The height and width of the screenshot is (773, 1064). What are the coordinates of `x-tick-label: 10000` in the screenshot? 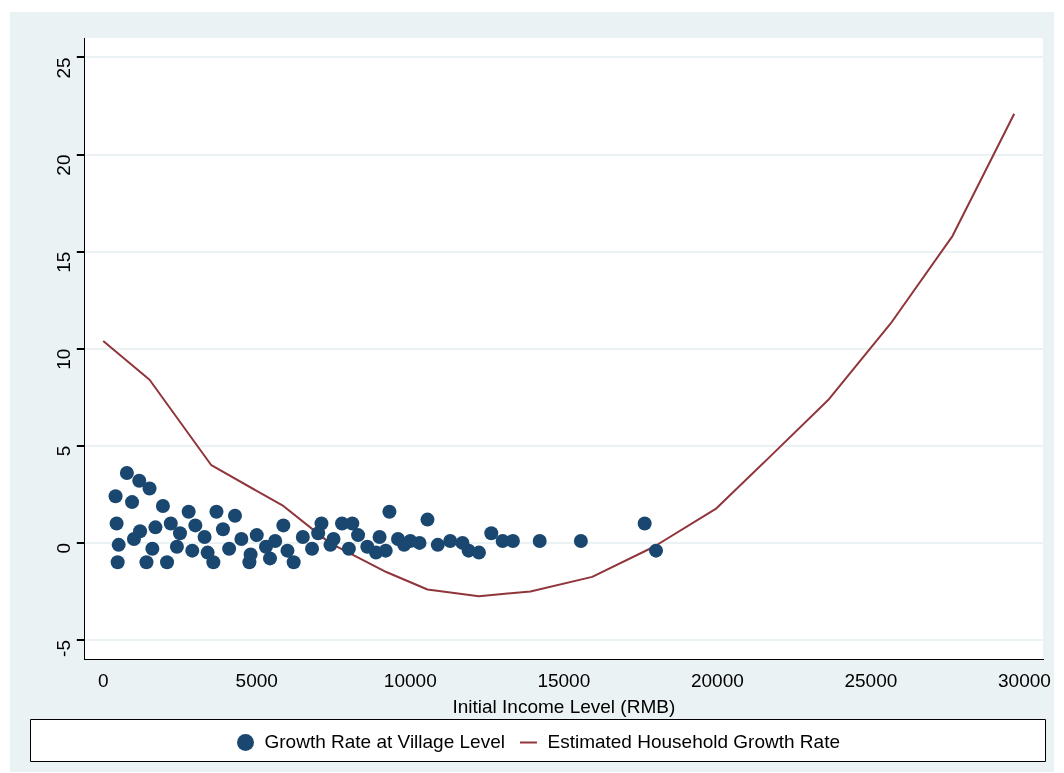 It's located at (410, 681).